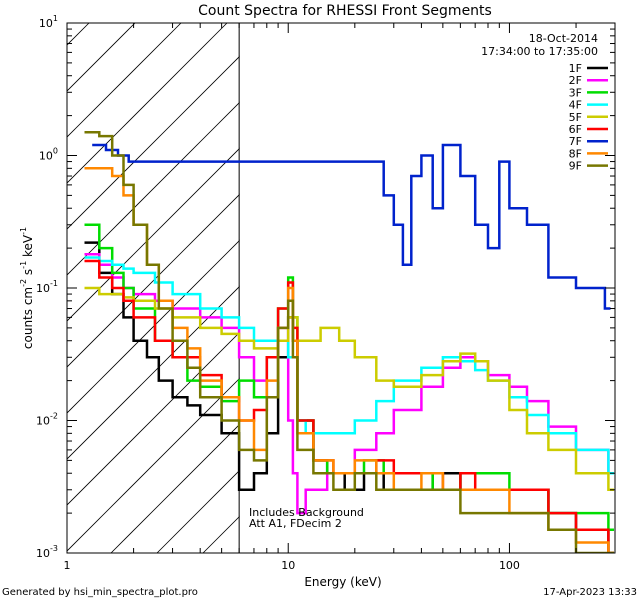  Describe the element at coordinates (563, 38) in the screenshot. I see `date-label: 18-Oct-2014` at that location.